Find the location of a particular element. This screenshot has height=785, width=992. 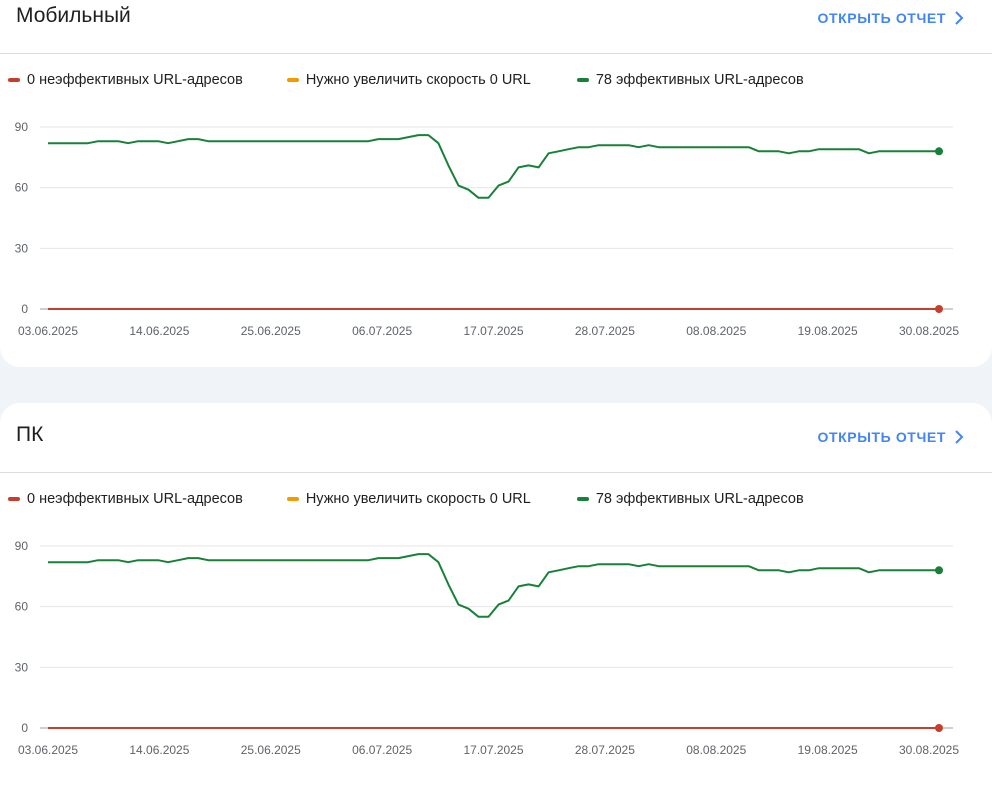

card-title: ПК is located at coordinates (30, 434).